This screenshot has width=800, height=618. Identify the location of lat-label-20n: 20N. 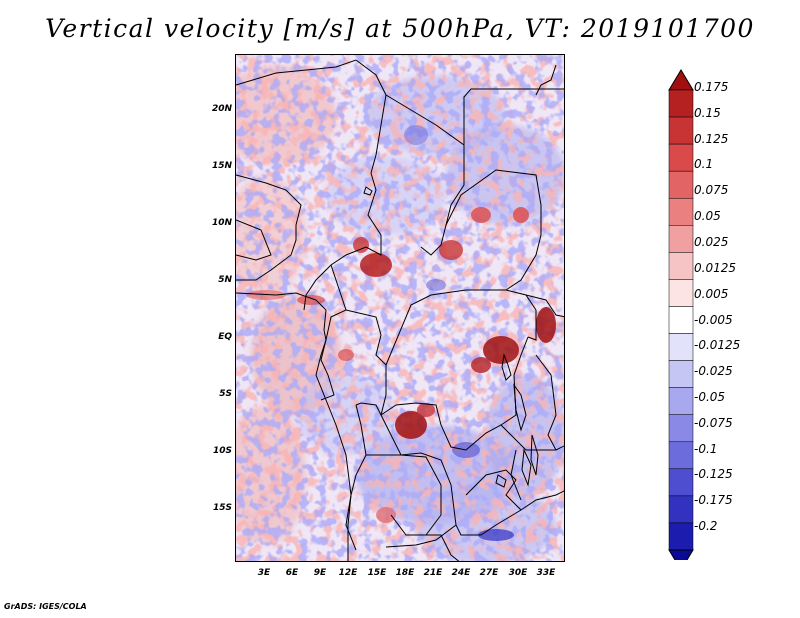
(221, 109).